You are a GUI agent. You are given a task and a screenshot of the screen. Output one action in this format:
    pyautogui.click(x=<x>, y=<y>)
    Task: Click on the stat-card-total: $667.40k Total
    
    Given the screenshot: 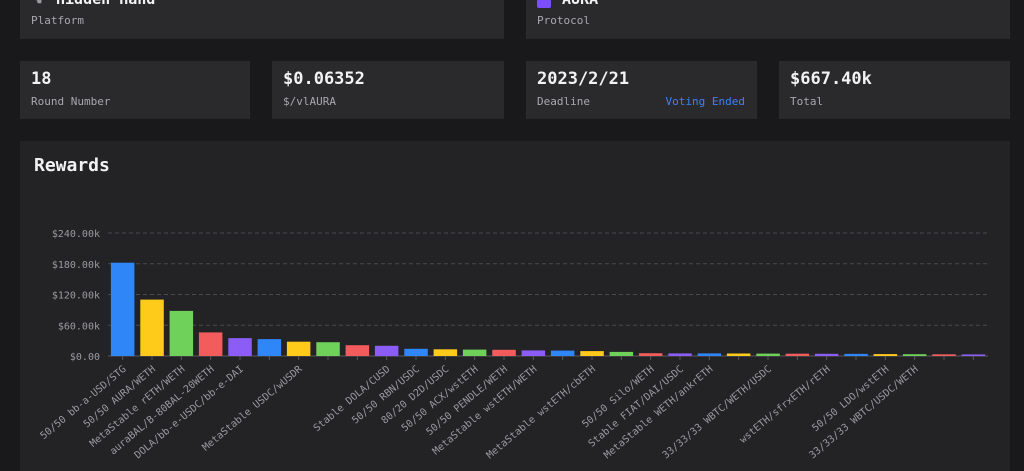 What is the action you would take?
    pyautogui.click(x=894, y=90)
    